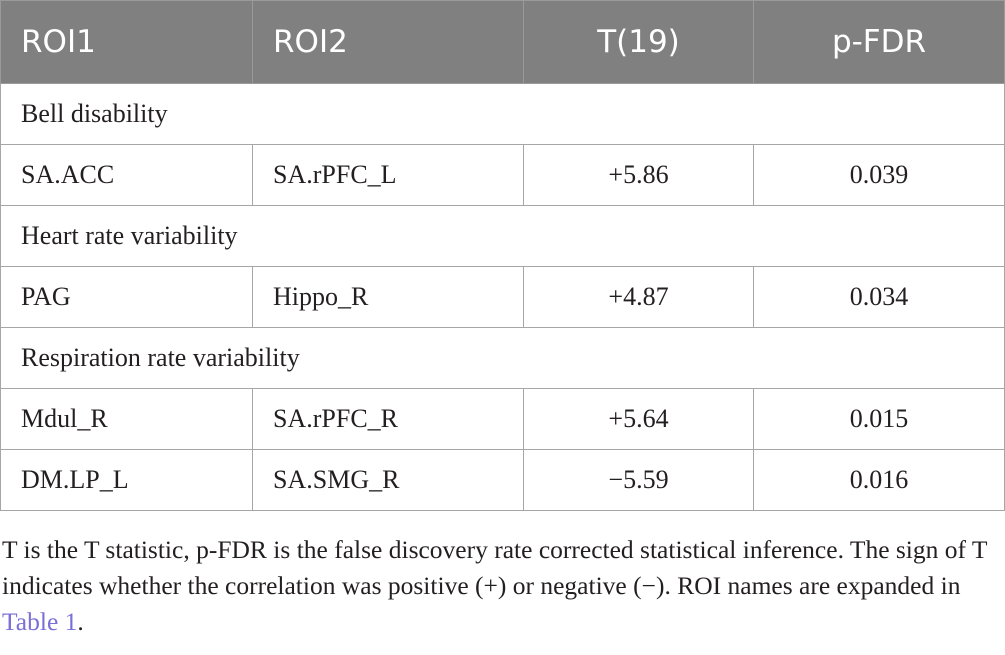  Describe the element at coordinates (40, 621) in the screenshot. I see `table-1-link: Table 1` at that location.